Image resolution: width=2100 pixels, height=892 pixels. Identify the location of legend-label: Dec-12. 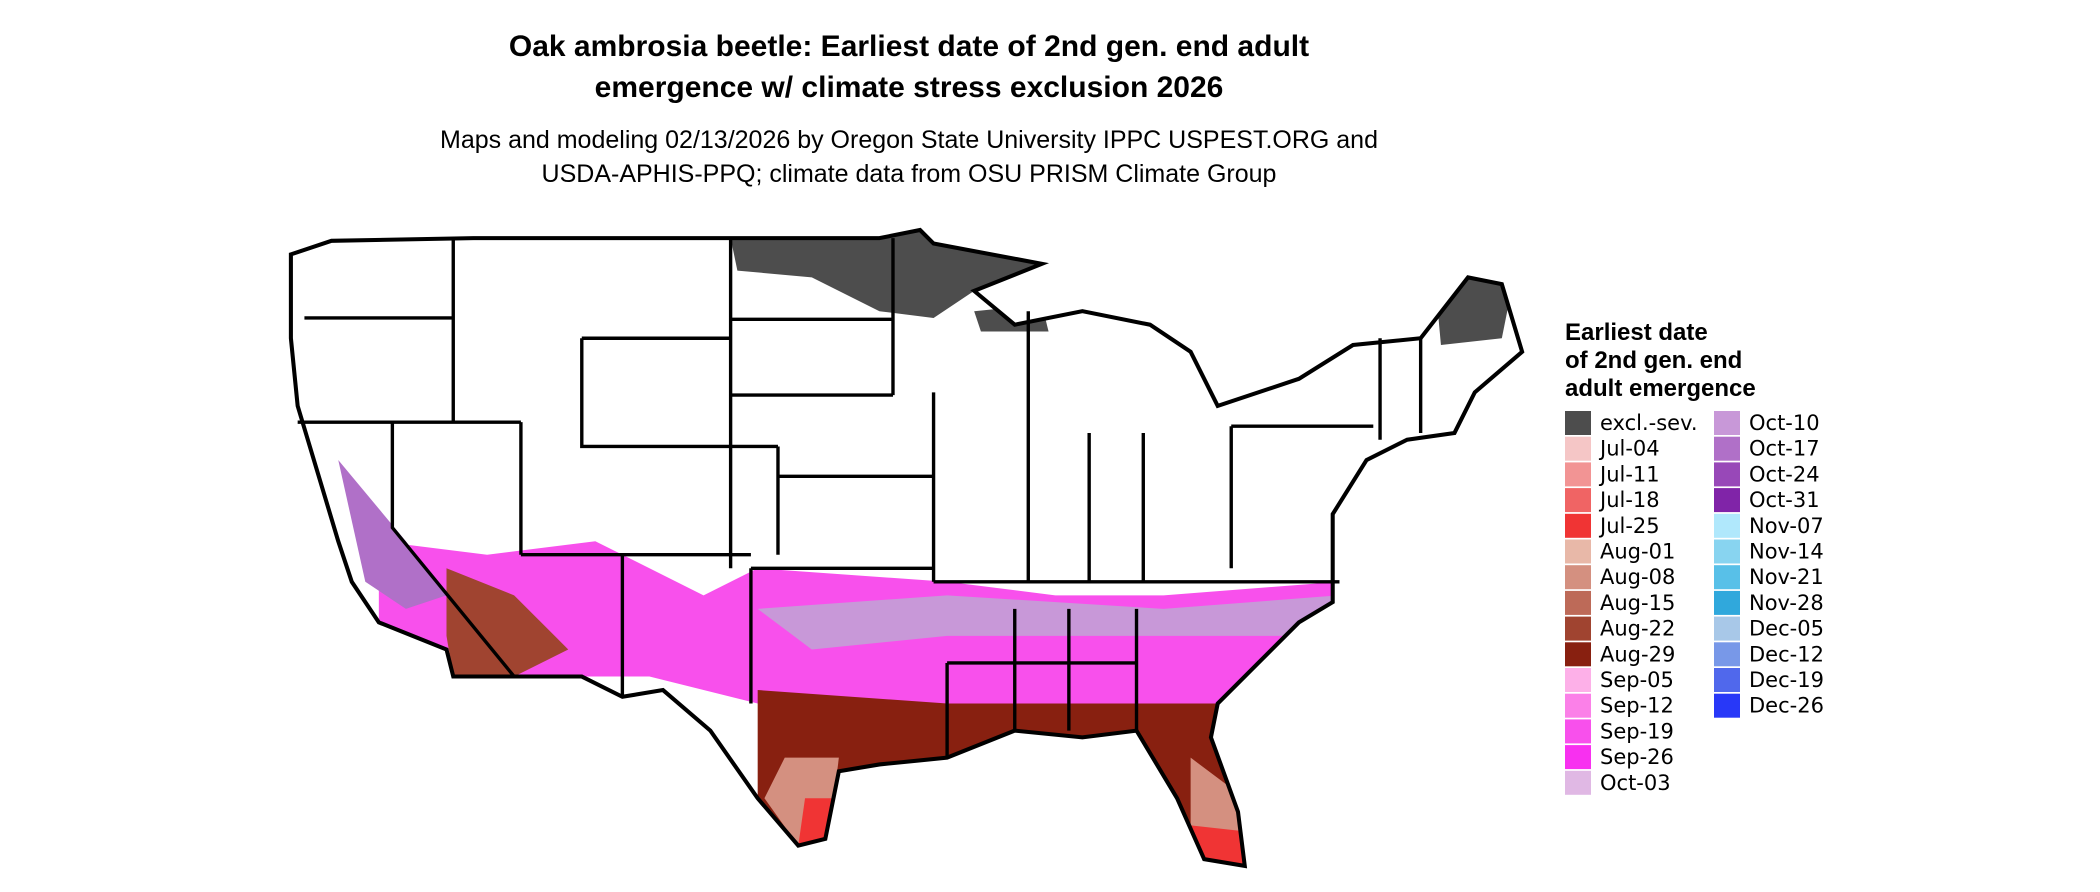
(1786, 654).